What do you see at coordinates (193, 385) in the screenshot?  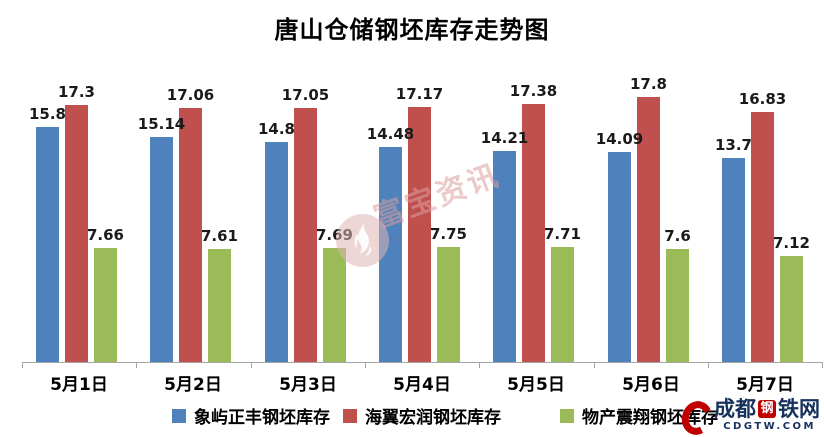 I see `category-label: 5月2日` at bounding box center [193, 385].